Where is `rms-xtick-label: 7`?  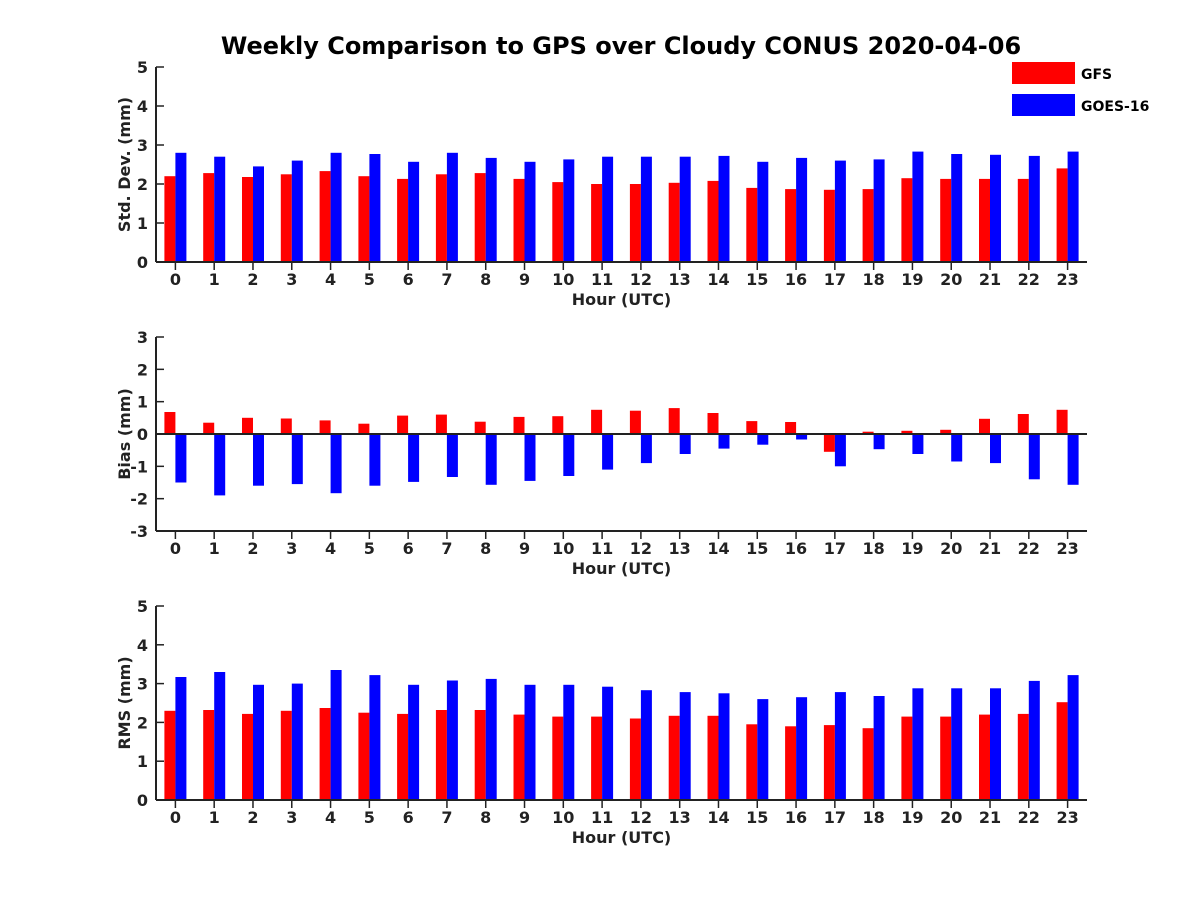
rms-xtick-label: 7 is located at coordinates (446, 817).